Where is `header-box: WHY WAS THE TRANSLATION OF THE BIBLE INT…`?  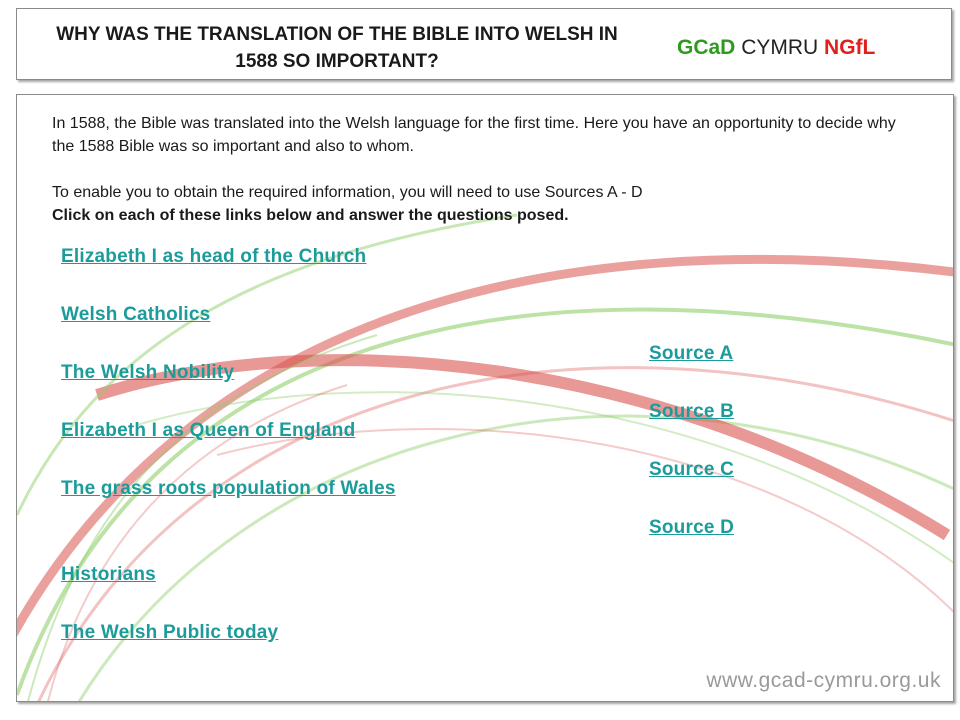
header-box: WHY WAS THE TRANSLATION OF THE BIBLE INT… is located at coordinates (484, 44).